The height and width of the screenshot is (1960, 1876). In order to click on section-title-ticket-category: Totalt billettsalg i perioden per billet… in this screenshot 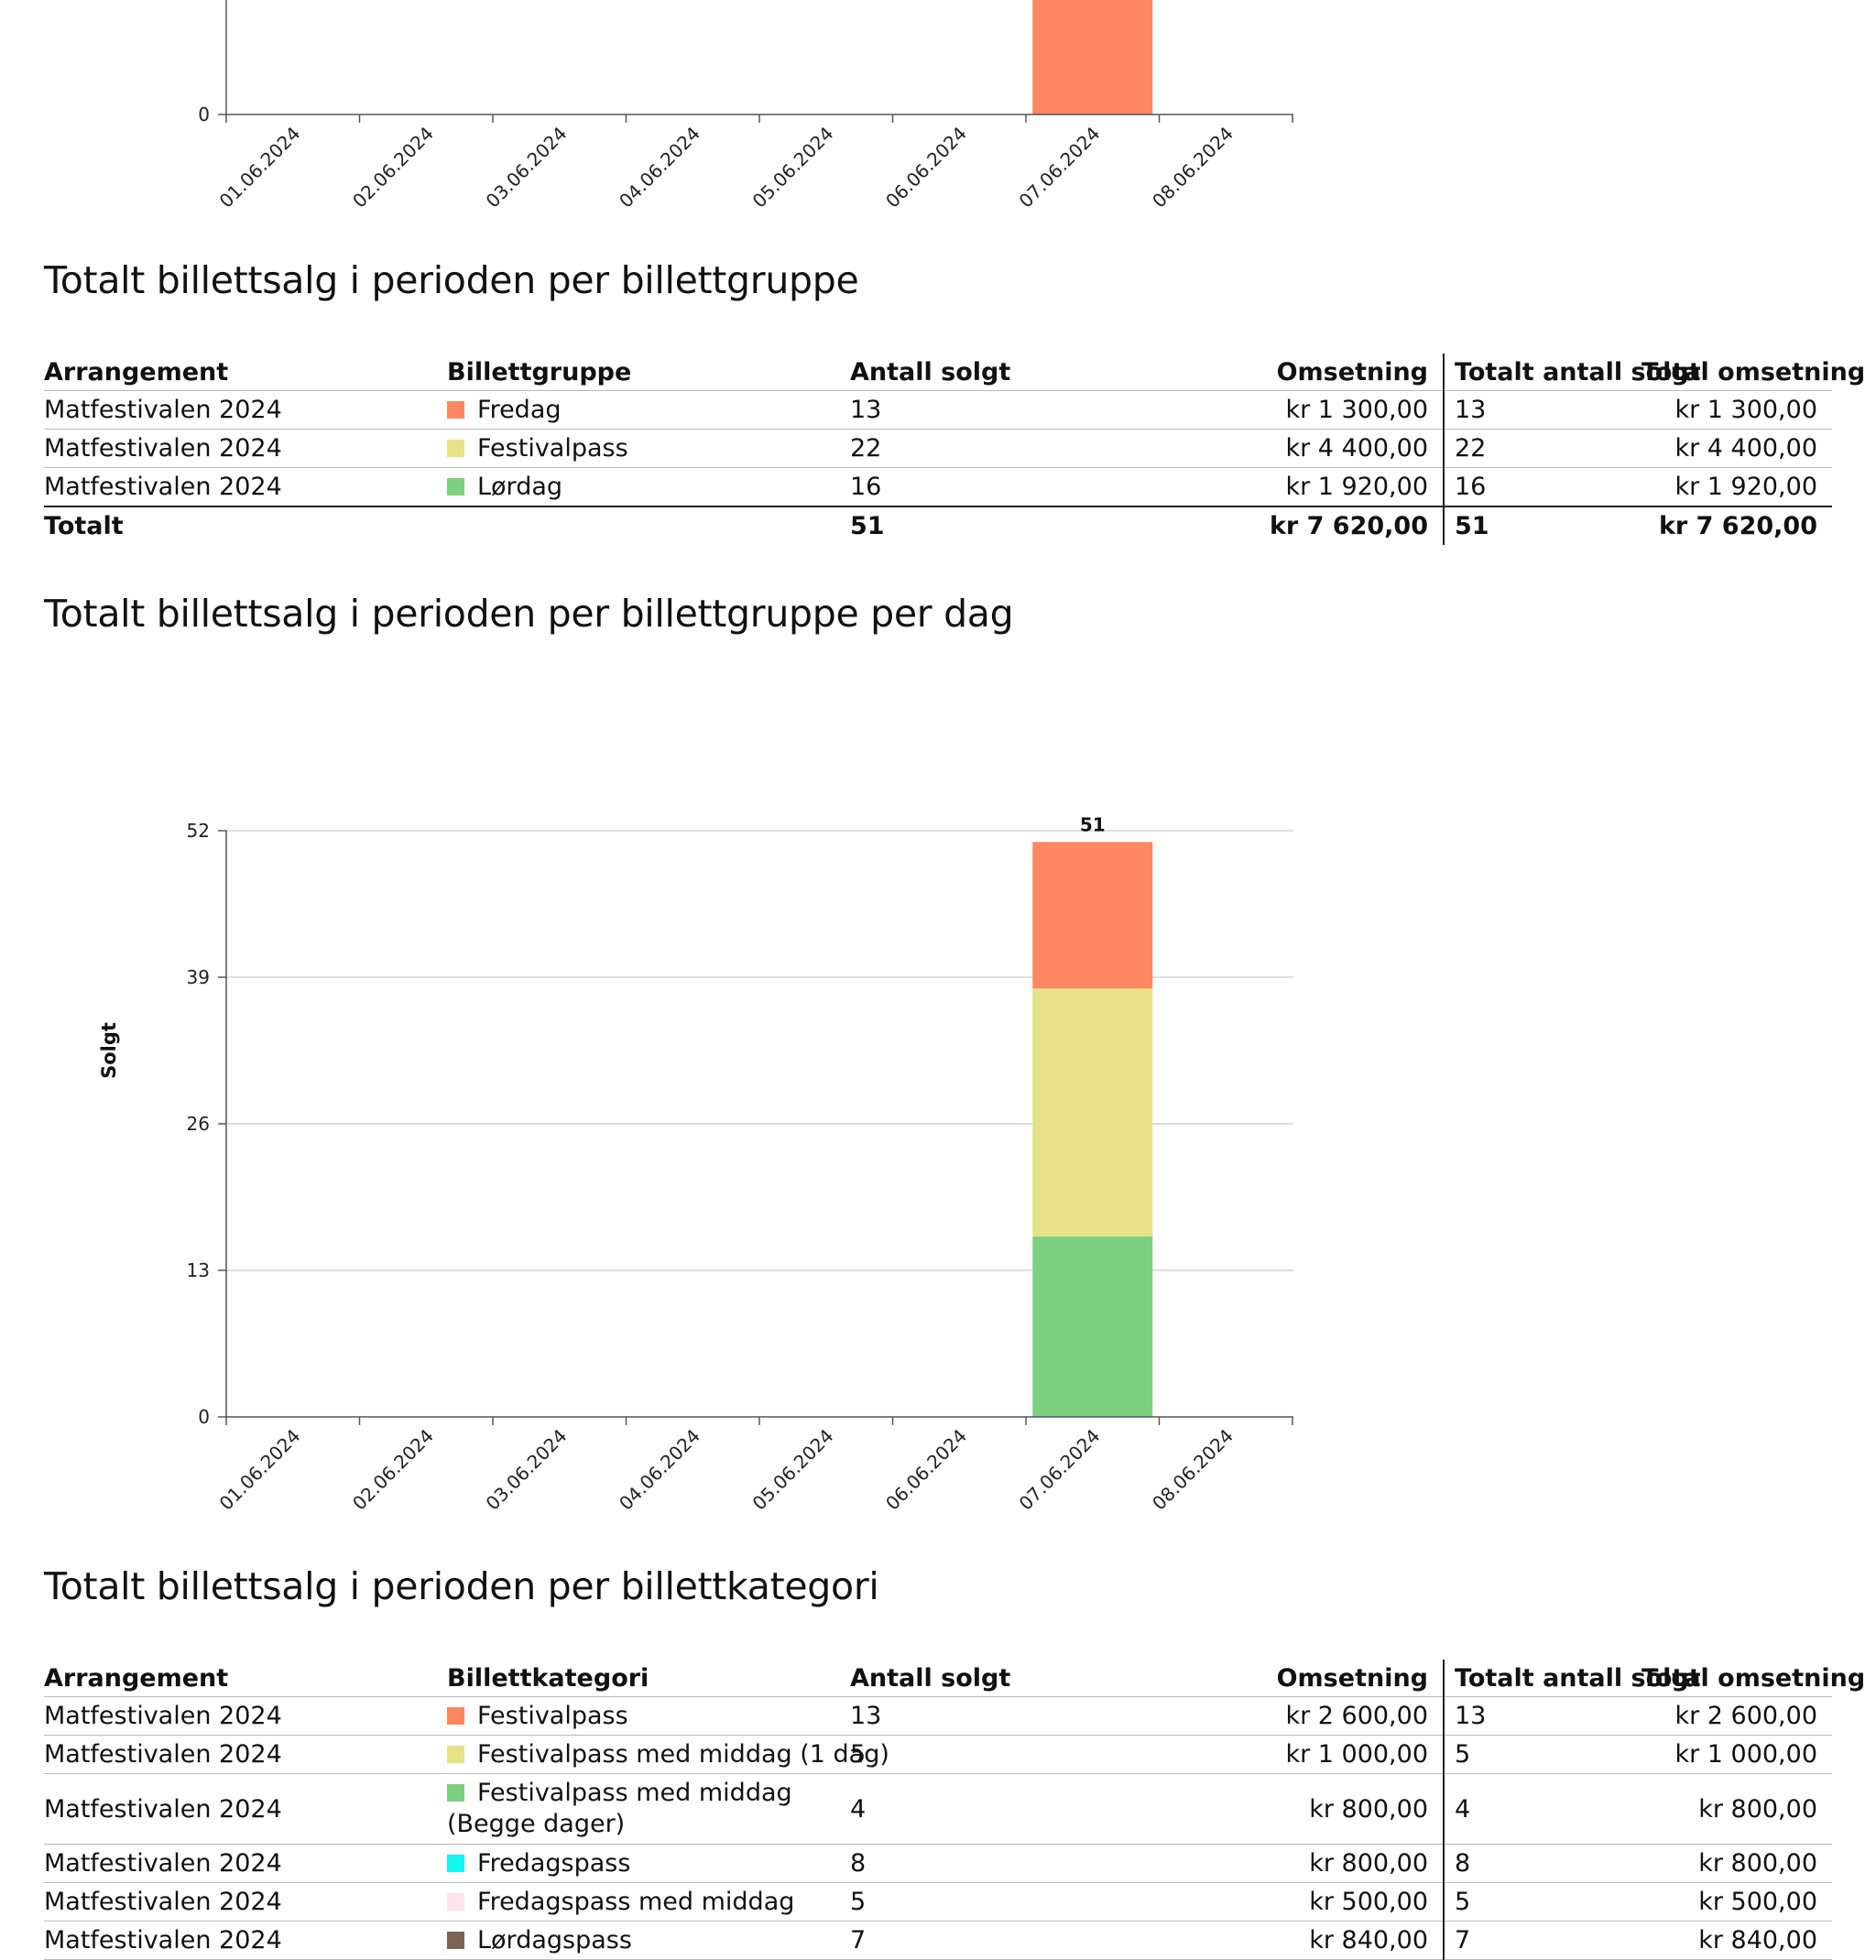, I will do `click(461, 1586)`.